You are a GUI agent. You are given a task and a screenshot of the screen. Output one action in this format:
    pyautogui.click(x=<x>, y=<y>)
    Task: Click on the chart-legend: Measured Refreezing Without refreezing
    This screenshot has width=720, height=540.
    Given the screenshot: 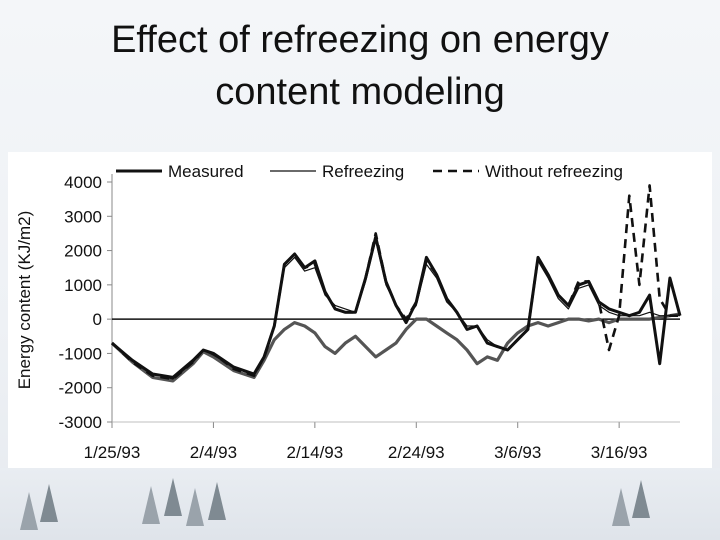 What is the action you would take?
    pyautogui.click(x=369, y=171)
    